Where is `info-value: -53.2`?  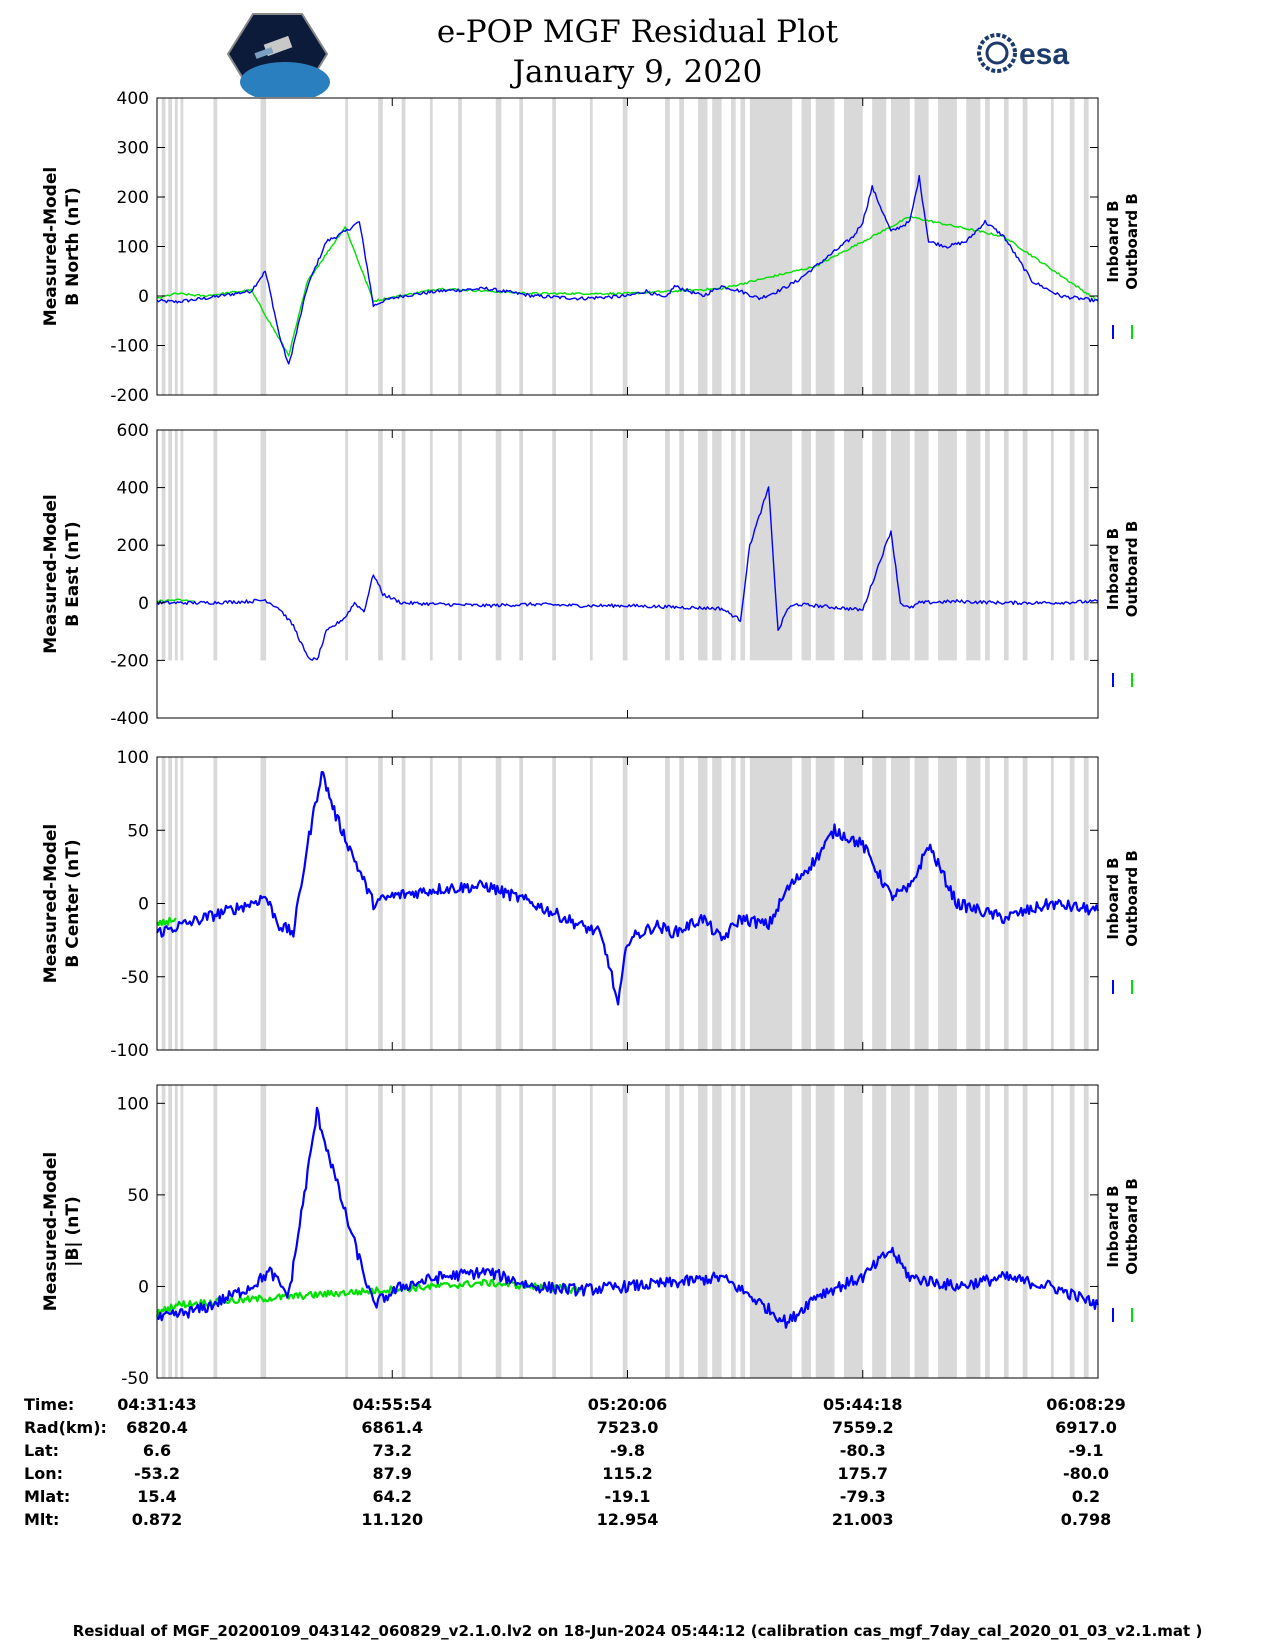
info-value: -53.2 is located at coordinates (157, 1473).